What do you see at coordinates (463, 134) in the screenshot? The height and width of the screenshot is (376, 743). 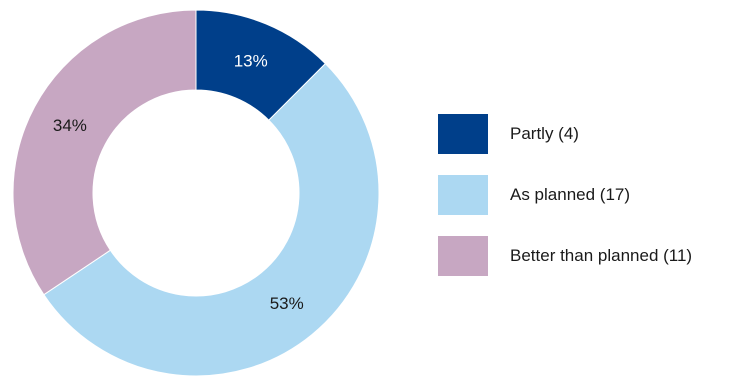 I see `legend-swatch-partly` at bounding box center [463, 134].